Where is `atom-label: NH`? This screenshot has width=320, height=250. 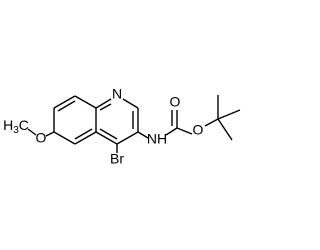 atom-label: NH is located at coordinates (157, 139).